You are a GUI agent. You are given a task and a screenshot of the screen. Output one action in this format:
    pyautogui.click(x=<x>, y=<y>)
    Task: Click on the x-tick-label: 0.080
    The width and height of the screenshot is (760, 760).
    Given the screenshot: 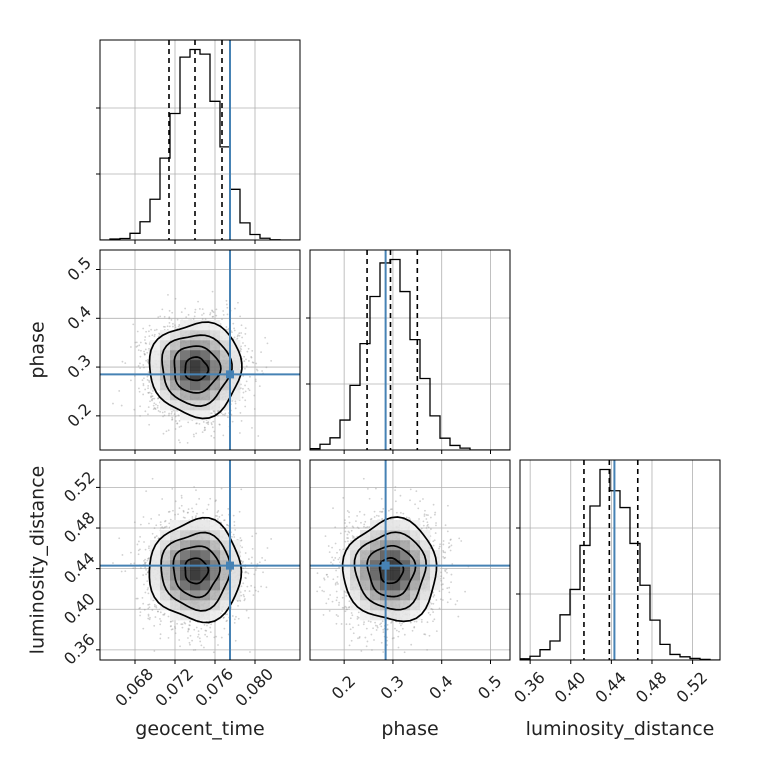 What is the action you would take?
    pyautogui.click(x=254, y=687)
    